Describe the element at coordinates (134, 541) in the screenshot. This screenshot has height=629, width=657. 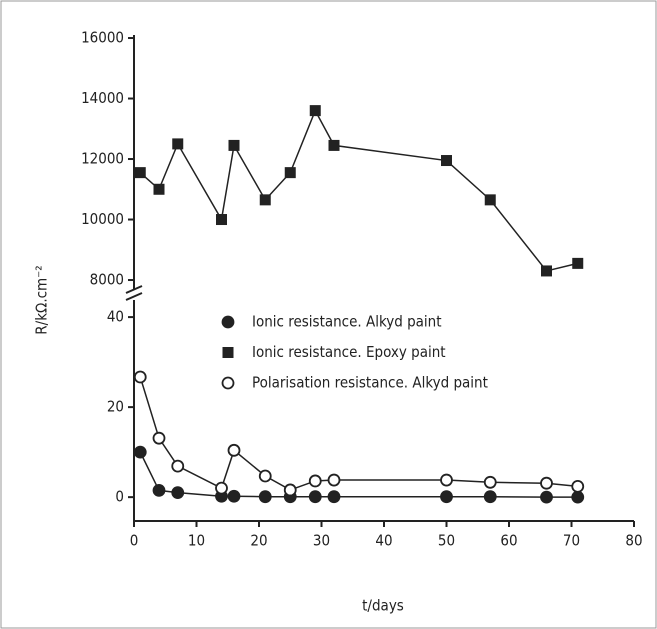
I see `x-tick-label: 0` at that location.